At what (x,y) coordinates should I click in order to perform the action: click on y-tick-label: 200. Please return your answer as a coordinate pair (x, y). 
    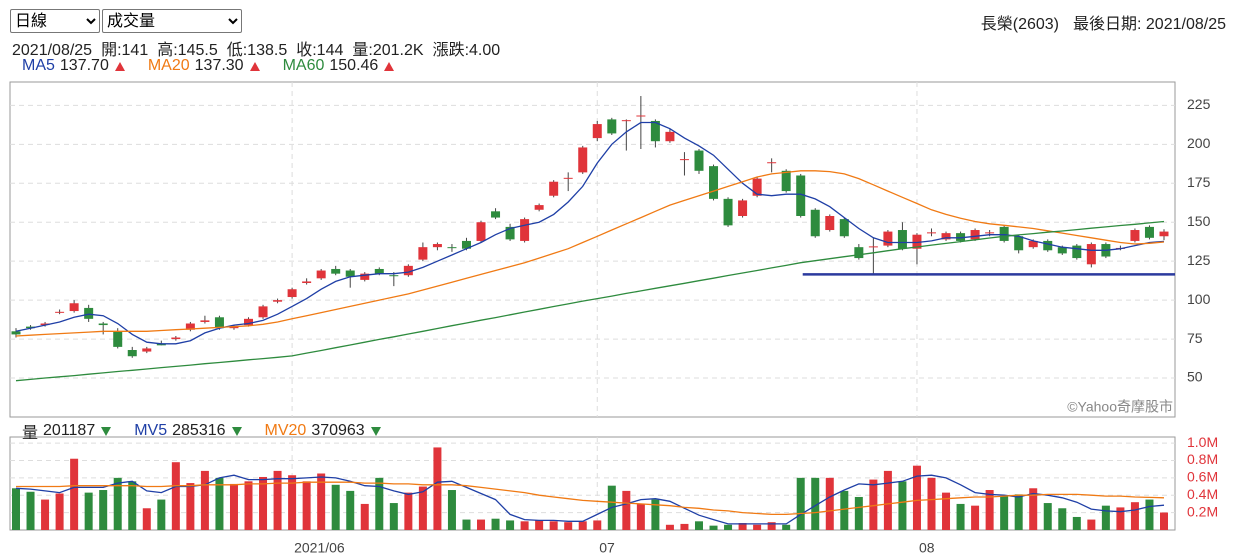
    Looking at the image, I should click on (1199, 143).